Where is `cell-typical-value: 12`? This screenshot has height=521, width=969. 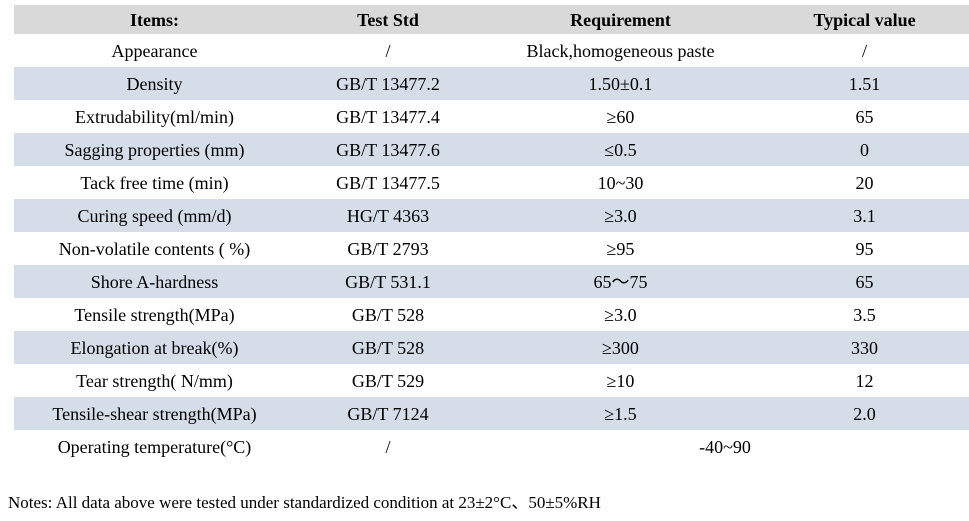
cell-typical-value: 12 is located at coordinates (864, 380).